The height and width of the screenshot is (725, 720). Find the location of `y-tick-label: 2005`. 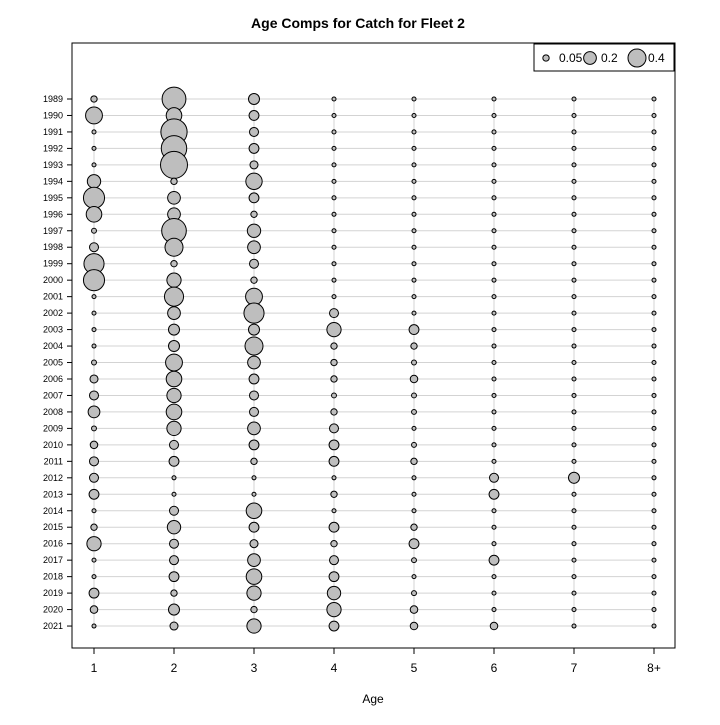

y-tick-label: 2005 is located at coordinates (53, 363).